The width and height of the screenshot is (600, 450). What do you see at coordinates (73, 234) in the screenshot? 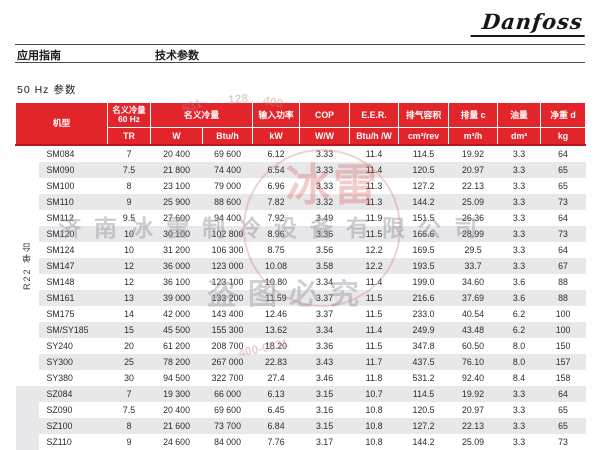
I see `model-cell: SM120` at bounding box center [73, 234].